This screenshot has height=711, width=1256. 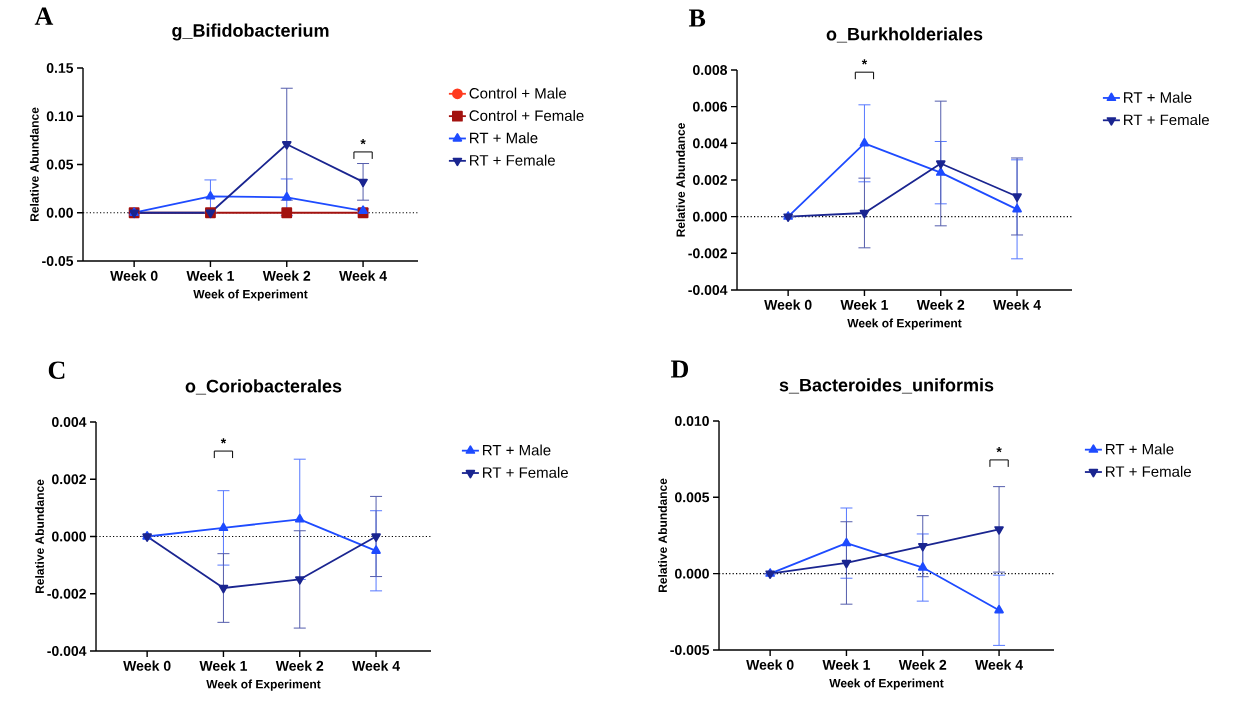 What do you see at coordinates (518, 93) in the screenshot?
I see `legend-label: Control + Male` at bounding box center [518, 93].